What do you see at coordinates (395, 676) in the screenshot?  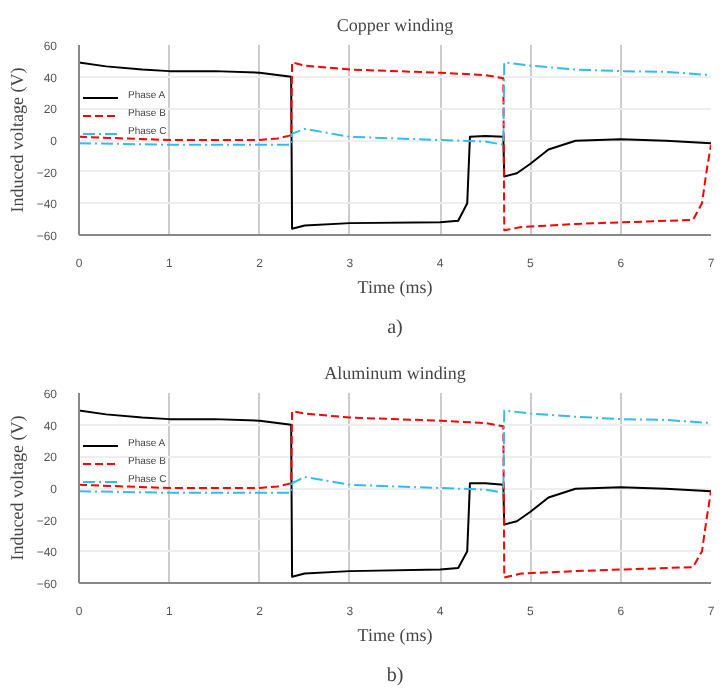 I see `text: b)` at bounding box center [395, 676].